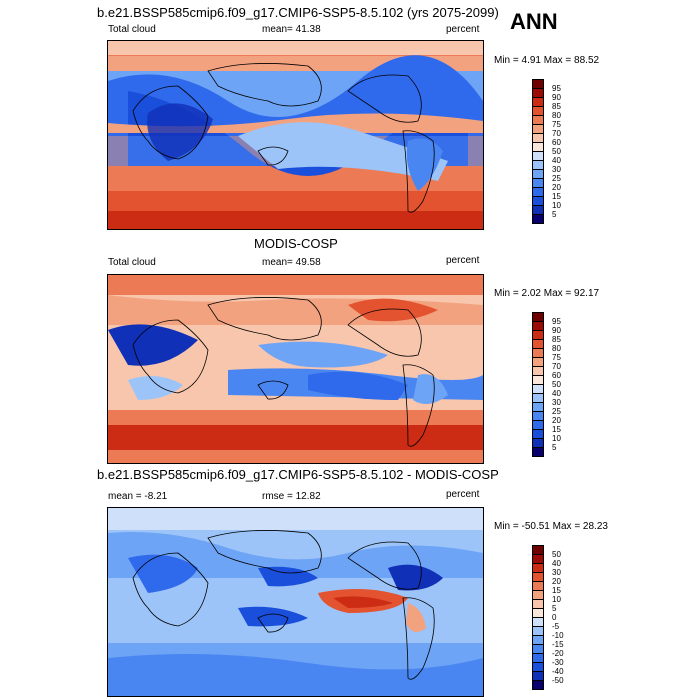 The width and height of the screenshot is (700, 700). Describe the element at coordinates (556, 563) in the screenshot. I see `panel3-tick: 40` at that location.